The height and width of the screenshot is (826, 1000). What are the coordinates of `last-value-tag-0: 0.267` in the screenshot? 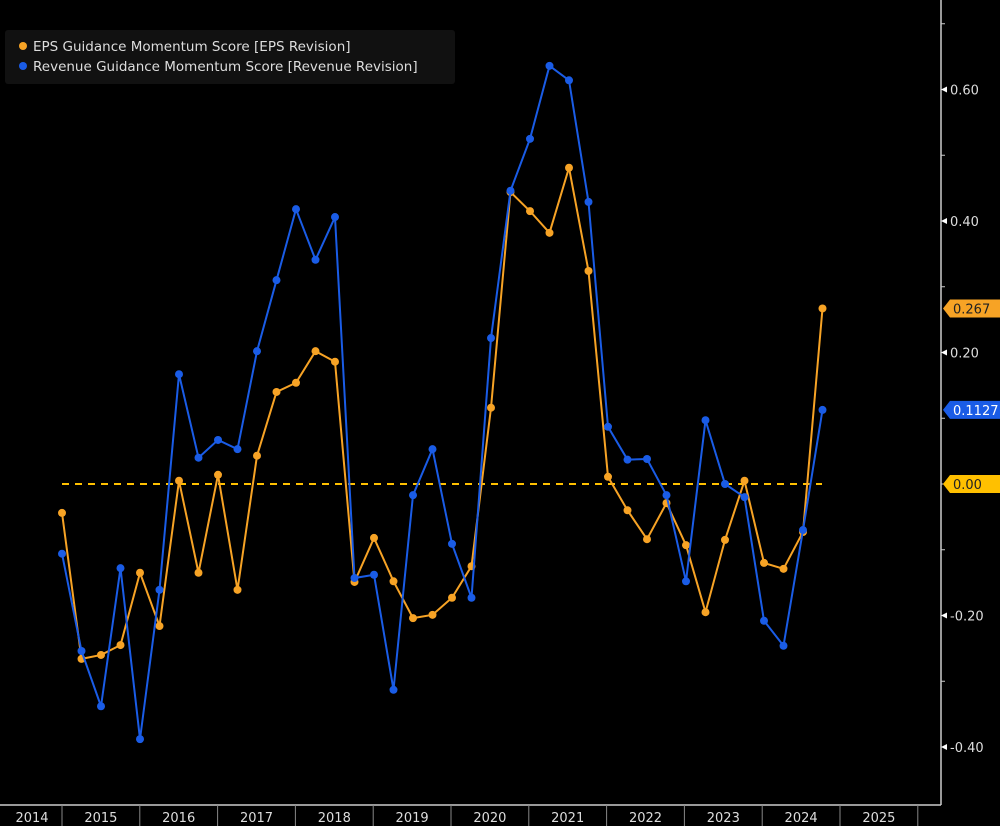 It's located at (971, 308).